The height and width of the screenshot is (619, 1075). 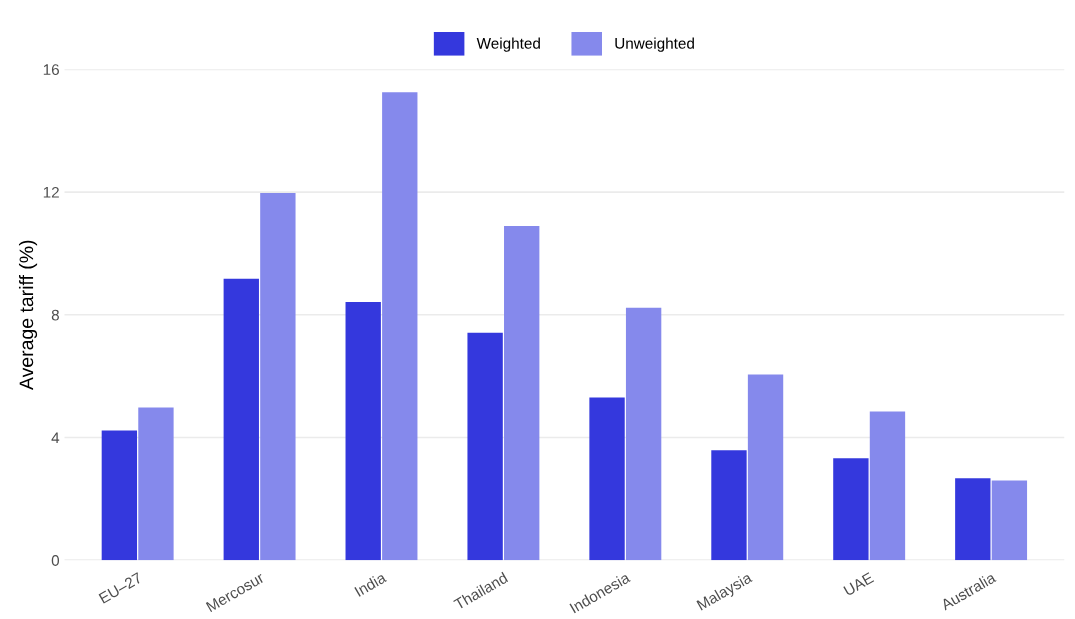 I want to click on y-tick-label: 16, so click(x=51, y=70).